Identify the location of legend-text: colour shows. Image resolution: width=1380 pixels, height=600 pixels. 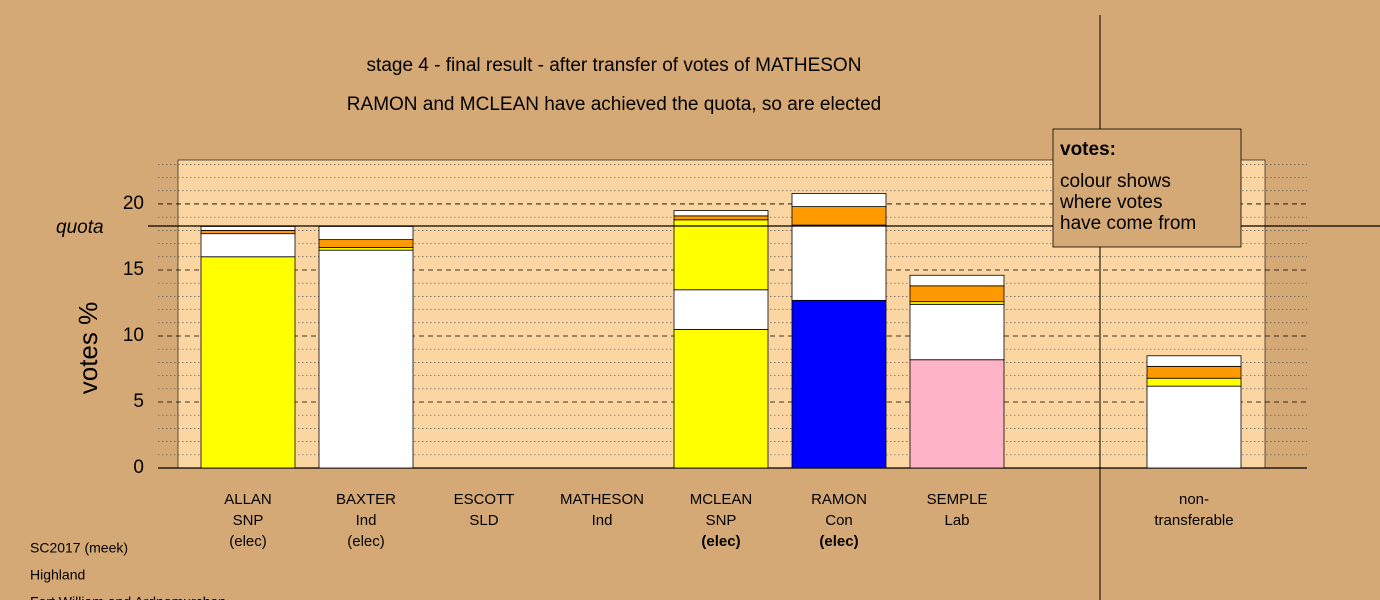
(1115, 181).